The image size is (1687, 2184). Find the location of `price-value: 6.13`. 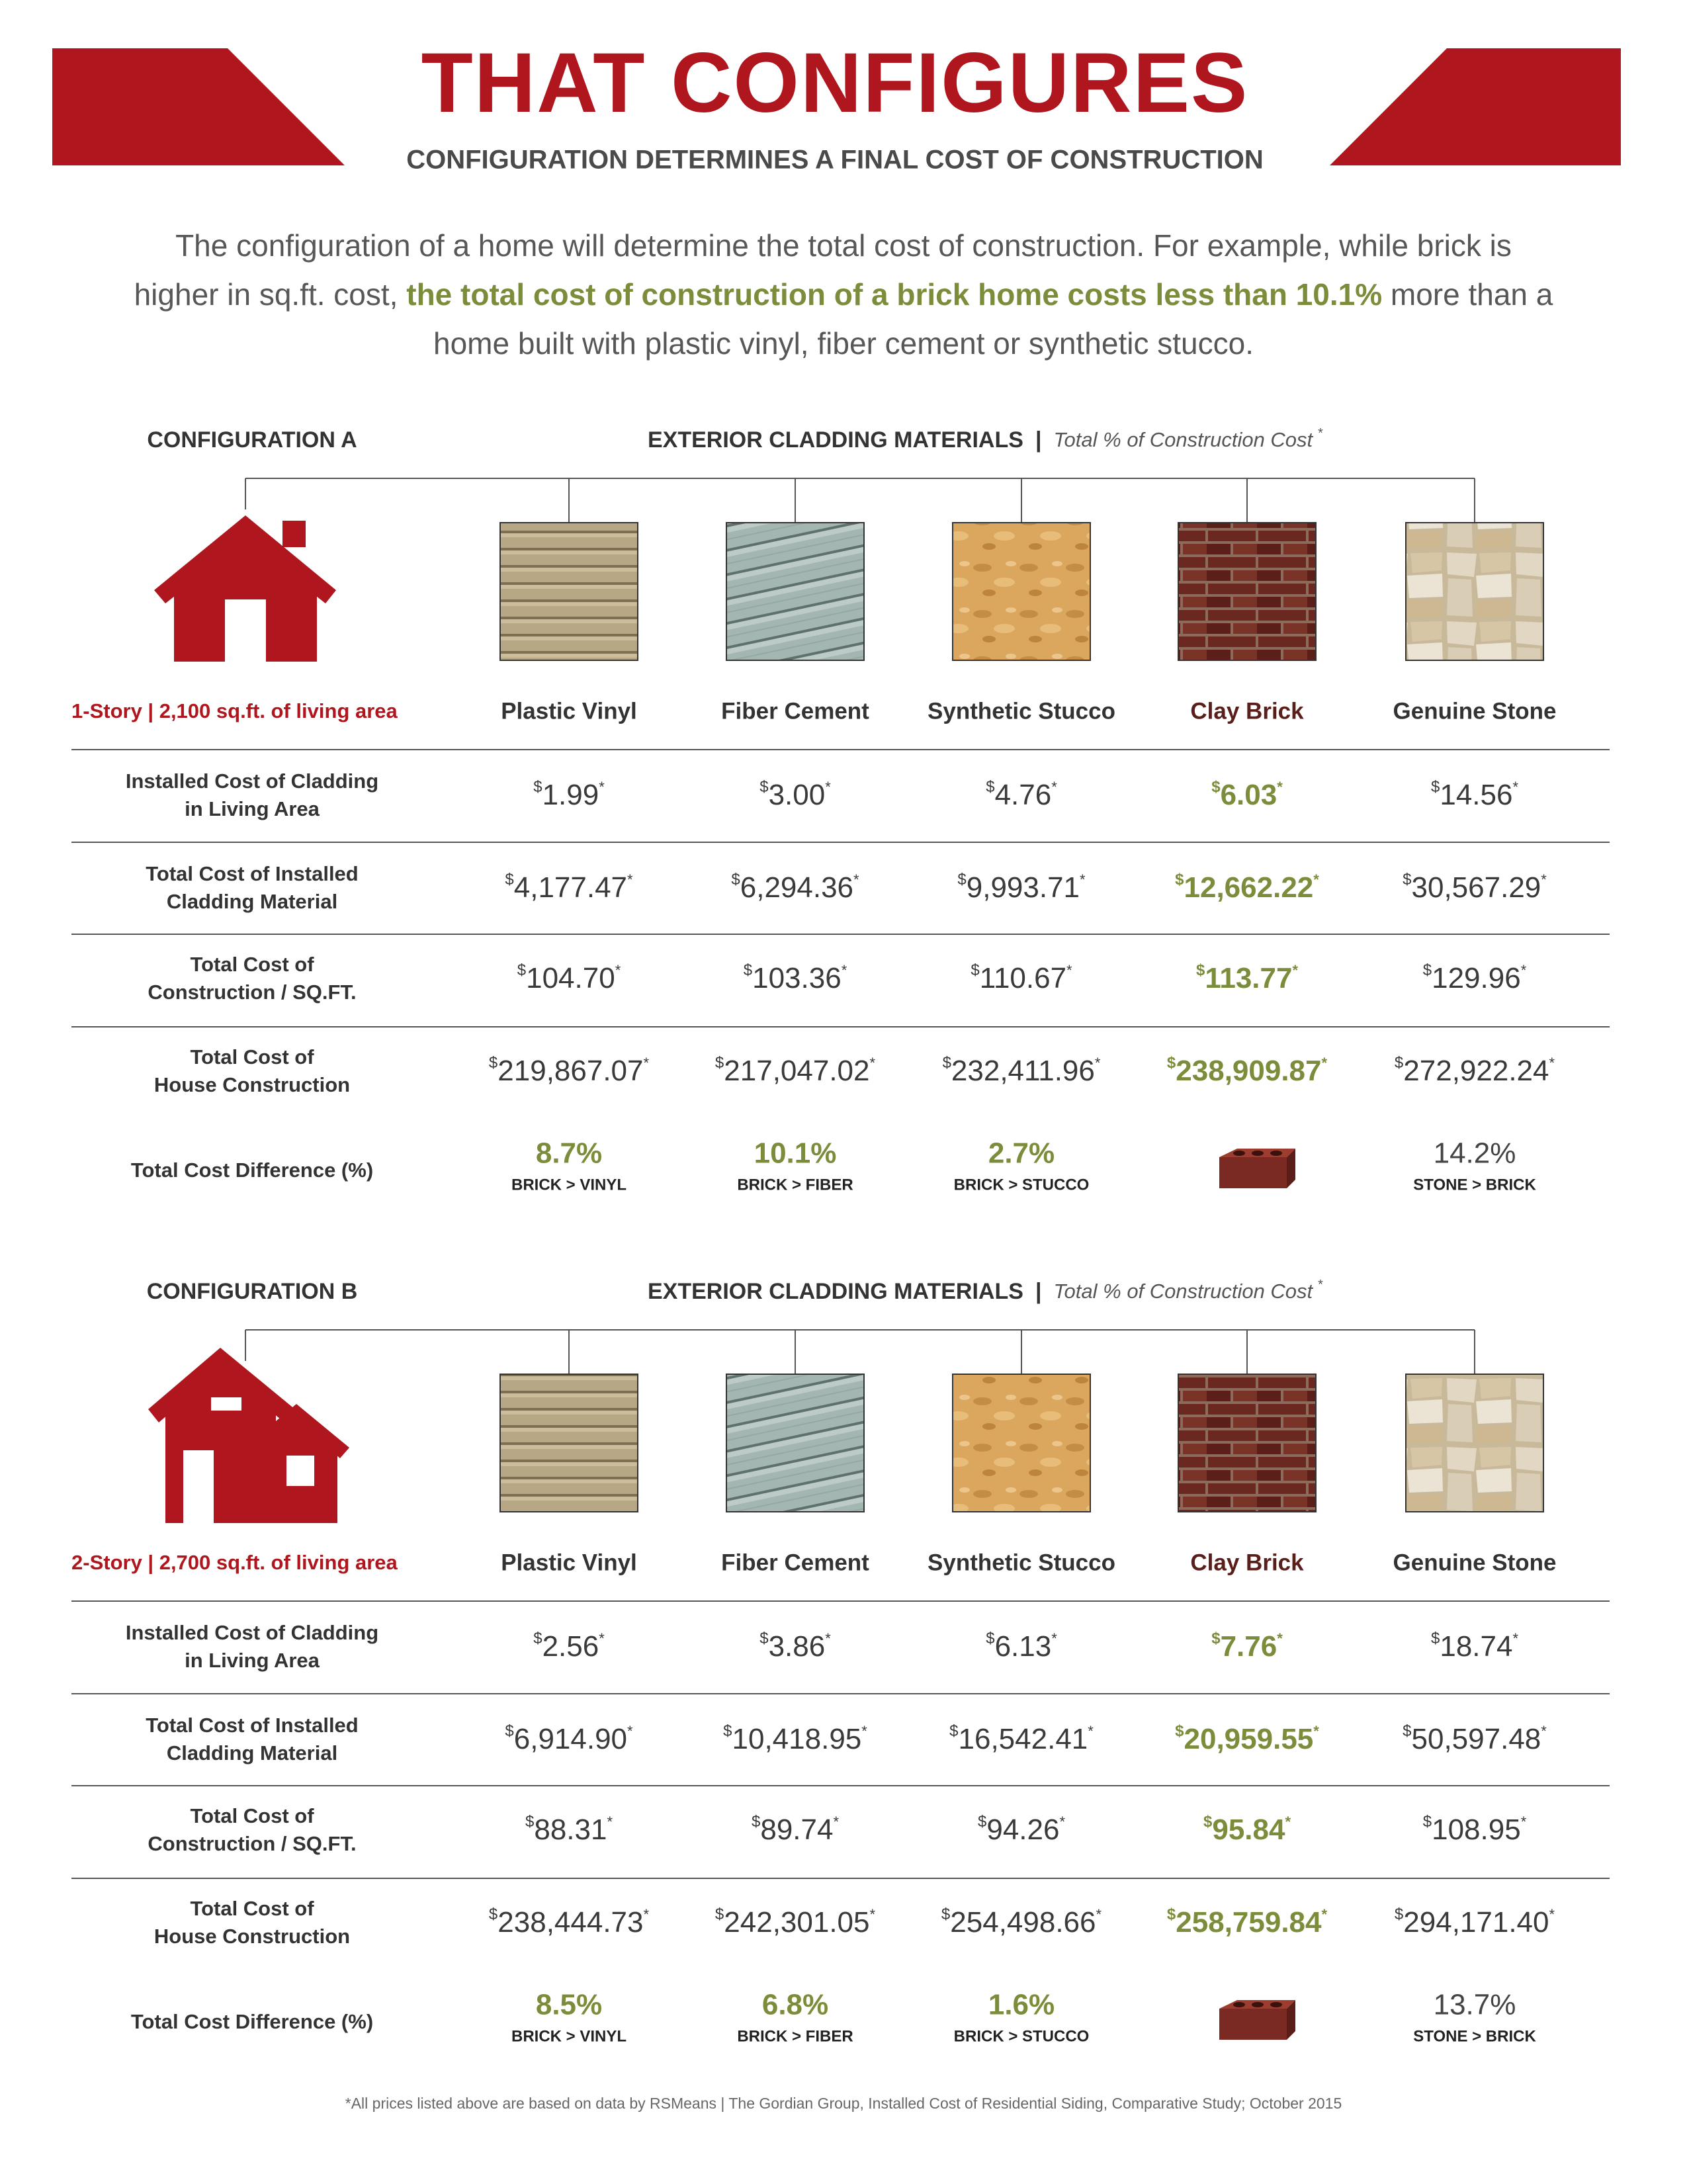

price-value: 6.13 is located at coordinates (1023, 1646).